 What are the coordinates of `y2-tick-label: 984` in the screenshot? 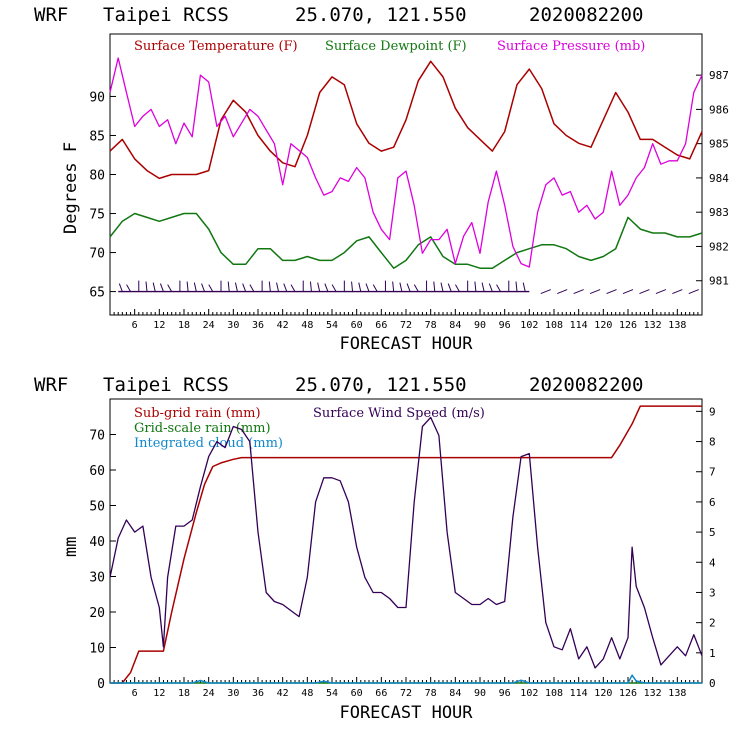 It's located at (719, 178).